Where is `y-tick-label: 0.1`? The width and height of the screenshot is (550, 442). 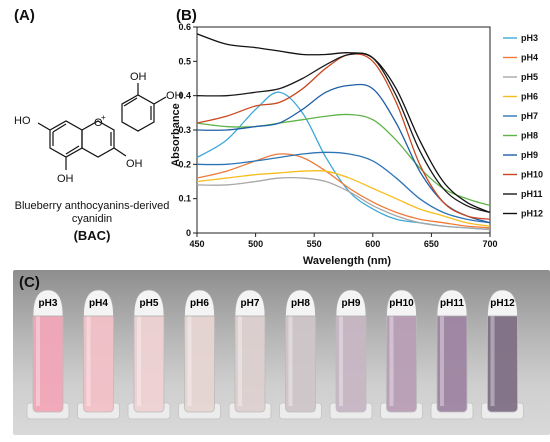
y-tick-label: 0.1 is located at coordinates (184, 199).